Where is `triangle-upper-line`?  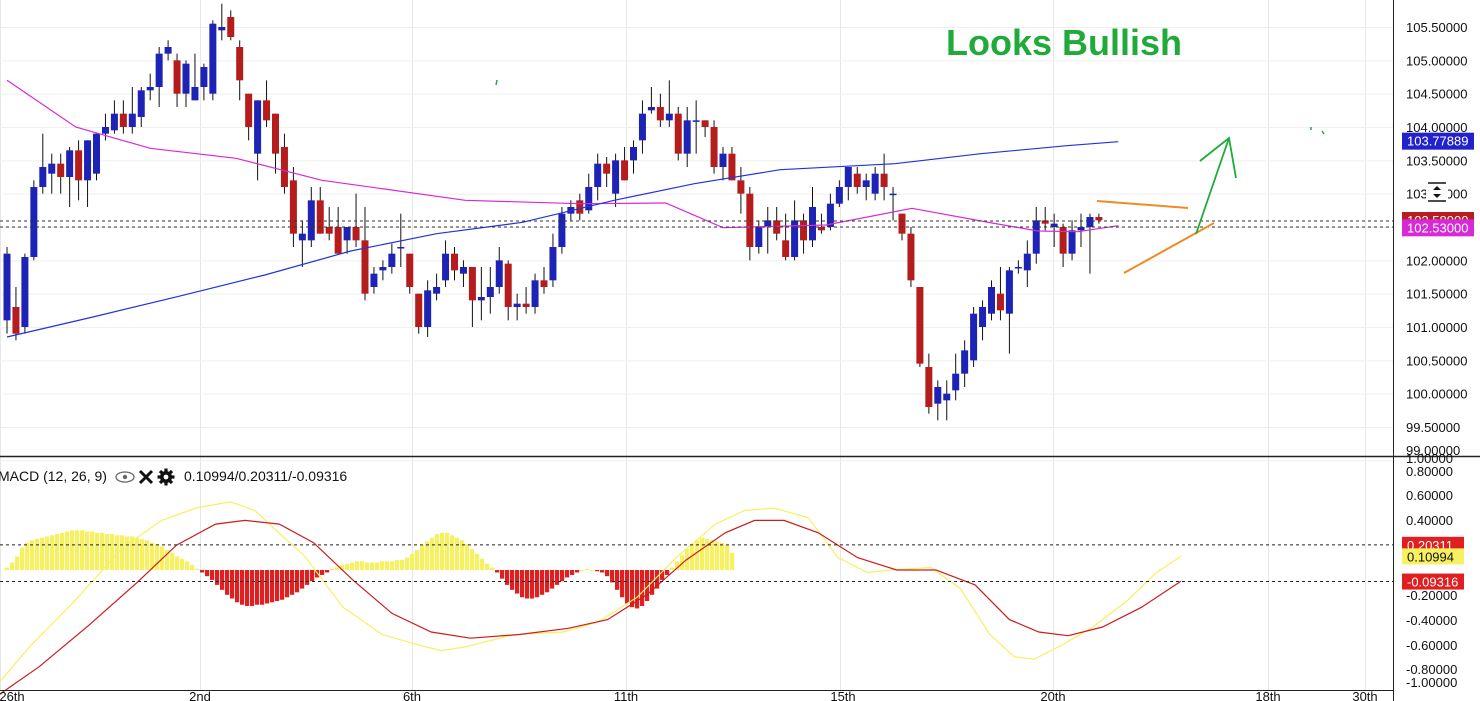 triangle-upper-line is located at coordinates (1142, 204).